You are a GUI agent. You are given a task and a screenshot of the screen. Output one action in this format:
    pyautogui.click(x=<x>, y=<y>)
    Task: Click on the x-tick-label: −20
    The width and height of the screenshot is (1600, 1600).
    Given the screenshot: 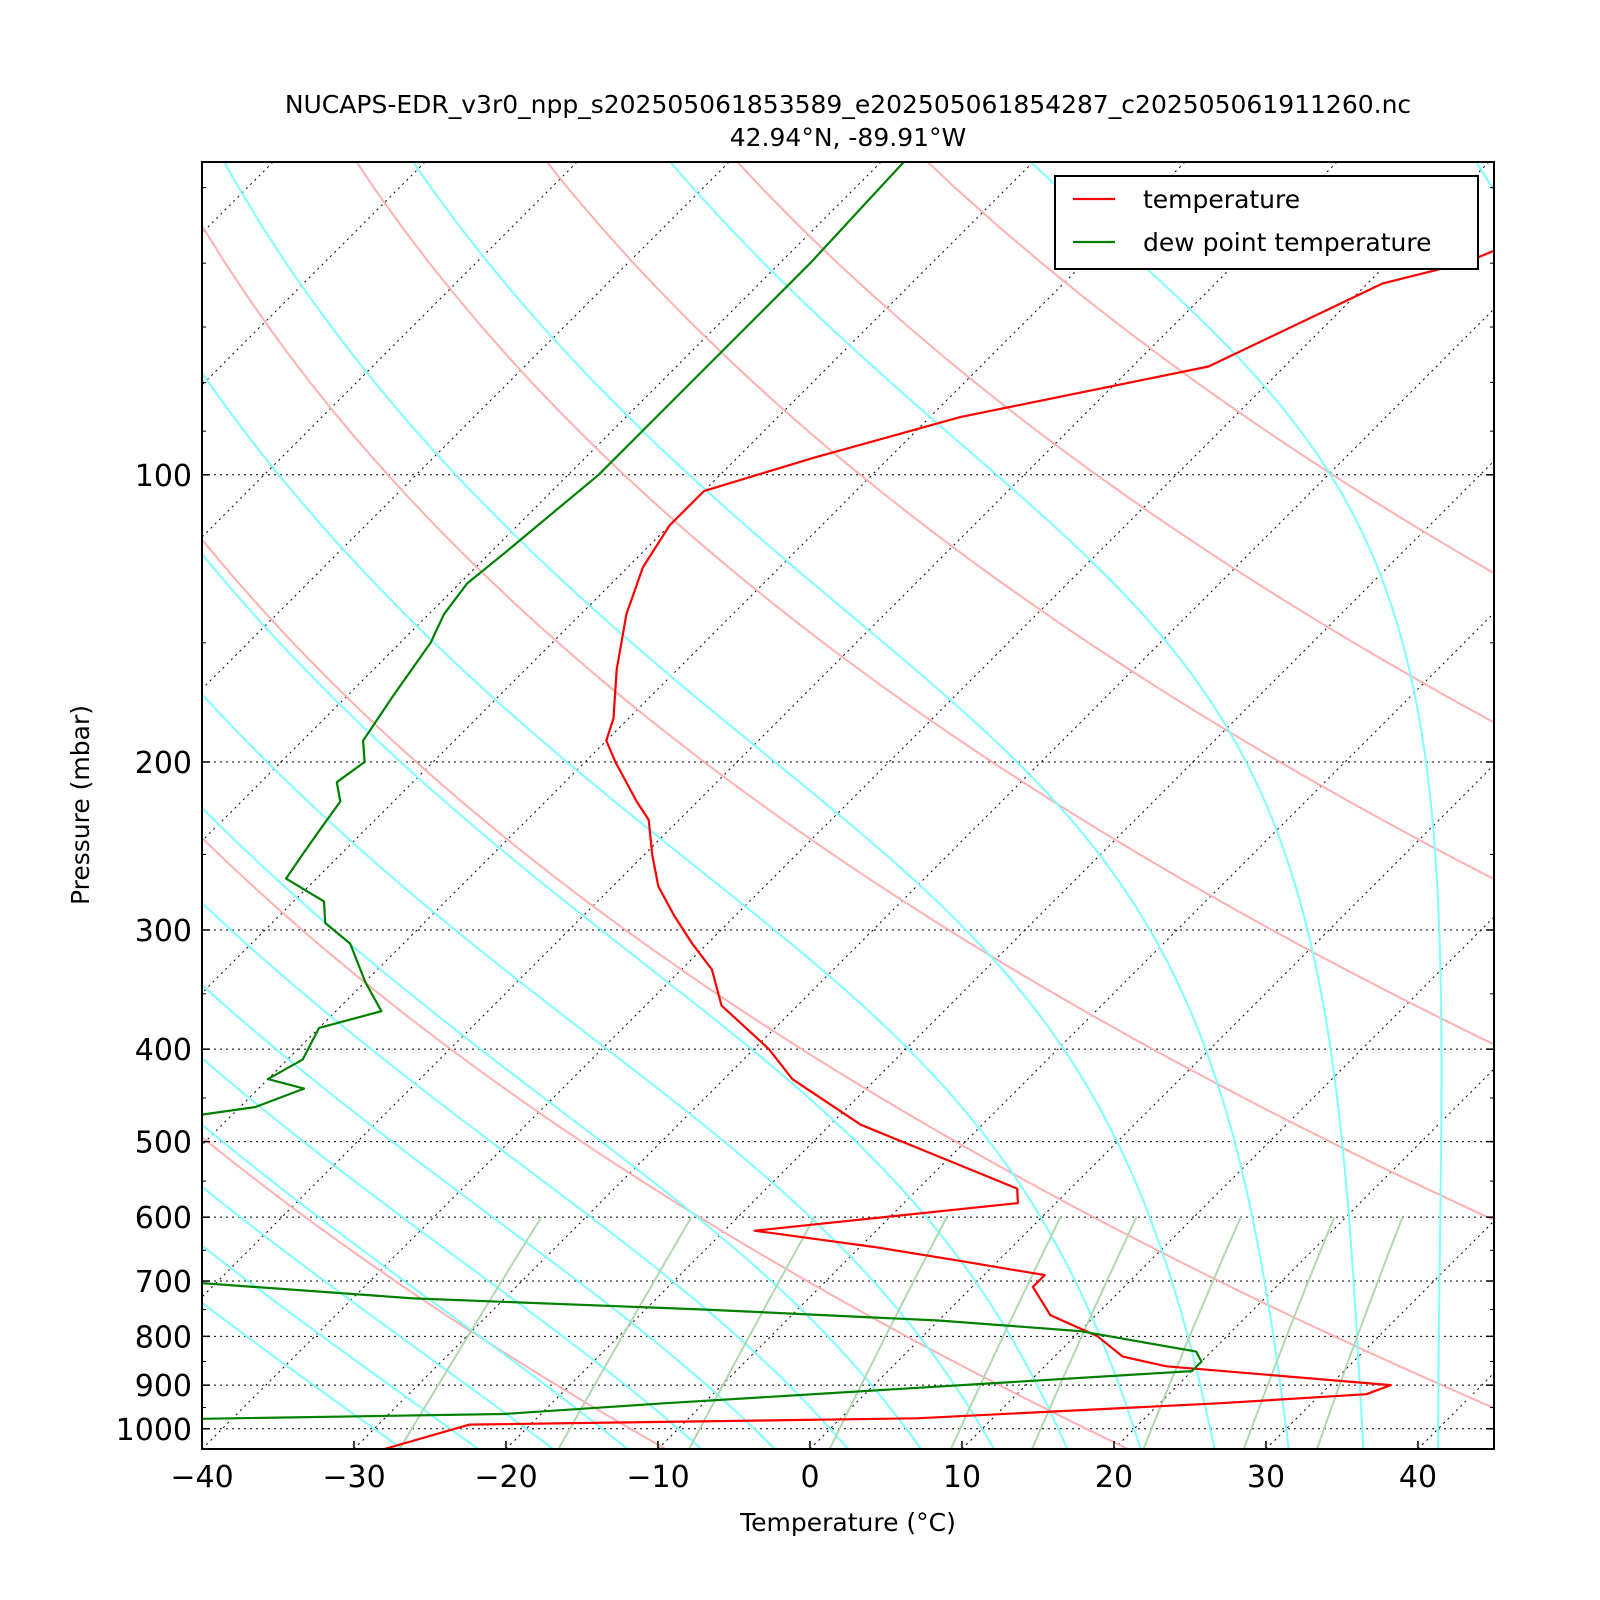 What is the action you would take?
    pyautogui.click(x=505, y=1477)
    